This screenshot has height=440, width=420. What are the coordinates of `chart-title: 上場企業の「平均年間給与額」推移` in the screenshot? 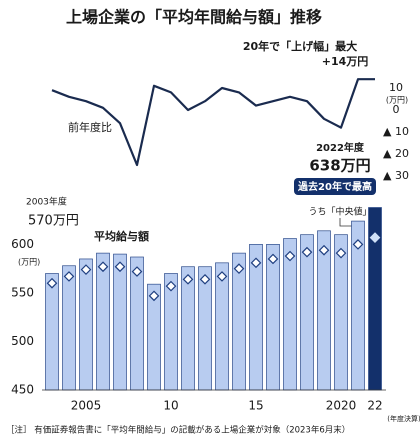 It's located at (194, 17).